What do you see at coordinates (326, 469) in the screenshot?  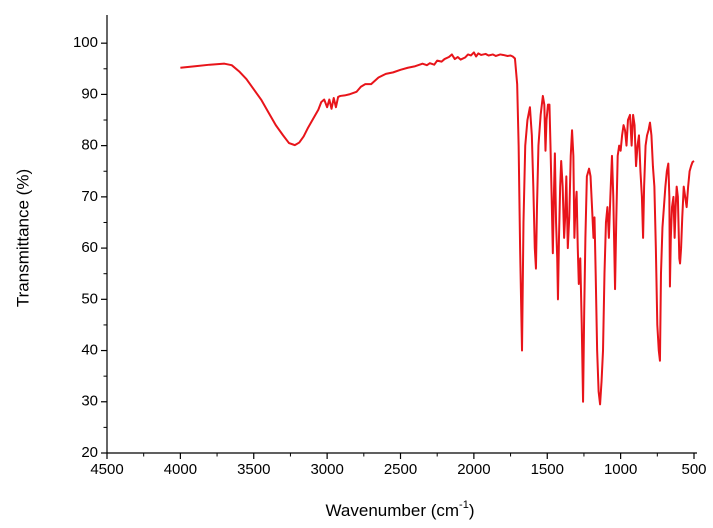 I see `x-tick-label: 3000` at bounding box center [326, 469].